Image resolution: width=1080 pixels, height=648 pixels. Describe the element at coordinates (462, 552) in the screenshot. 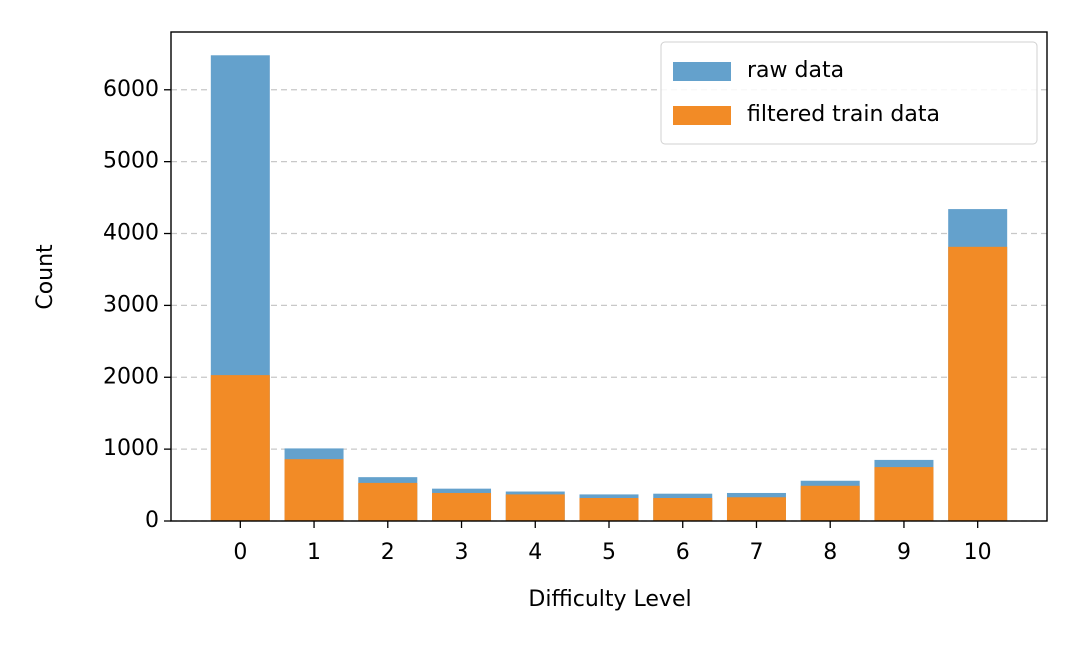

I see `x-tick-label: 3` at that location.